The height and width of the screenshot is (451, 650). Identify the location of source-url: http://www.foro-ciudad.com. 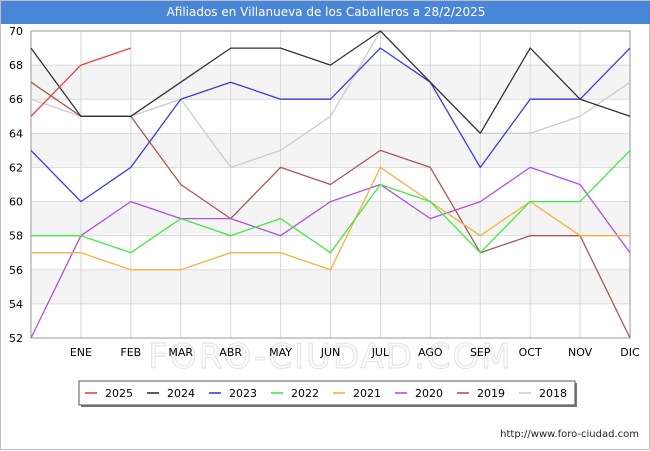
(569, 434).